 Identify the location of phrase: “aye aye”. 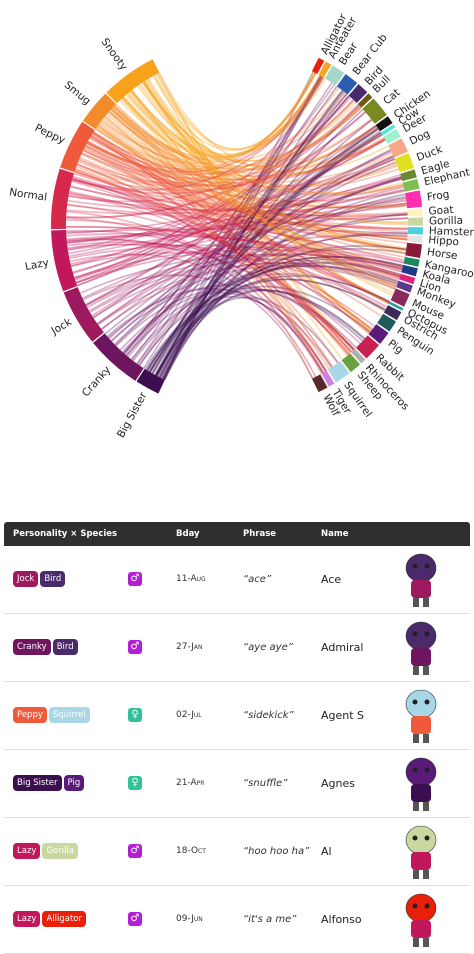
(268, 647).